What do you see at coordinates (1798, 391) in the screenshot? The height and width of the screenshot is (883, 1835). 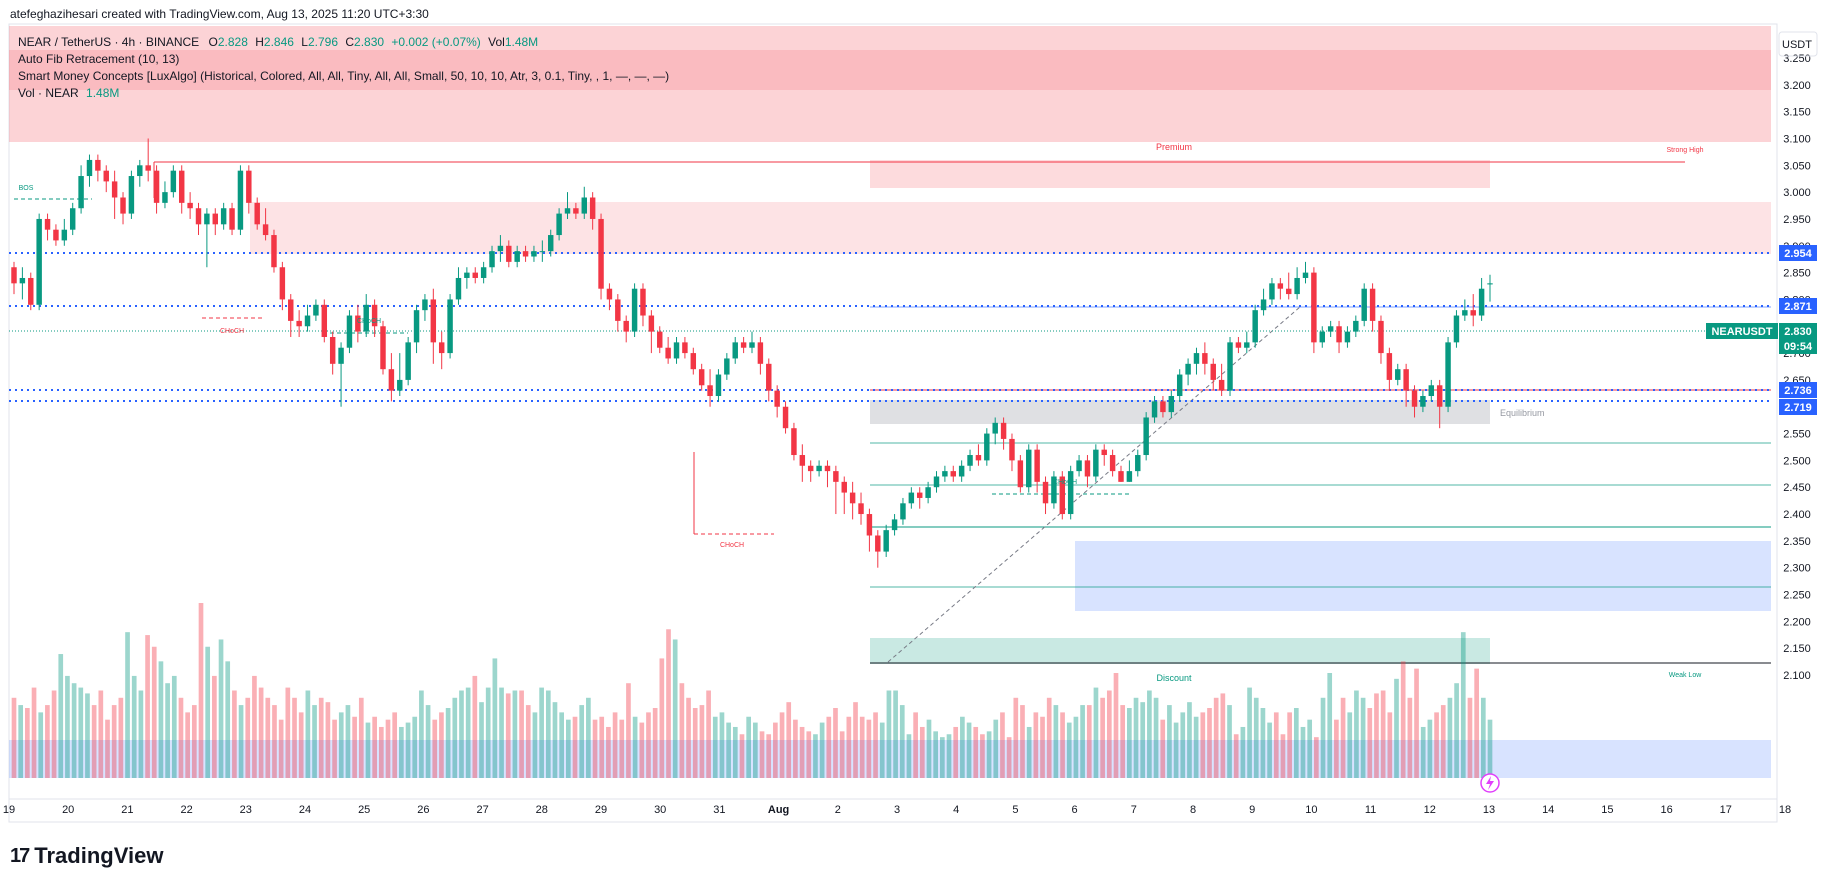 I see `svg-text: 2.736` at bounding box center [1798, 391].